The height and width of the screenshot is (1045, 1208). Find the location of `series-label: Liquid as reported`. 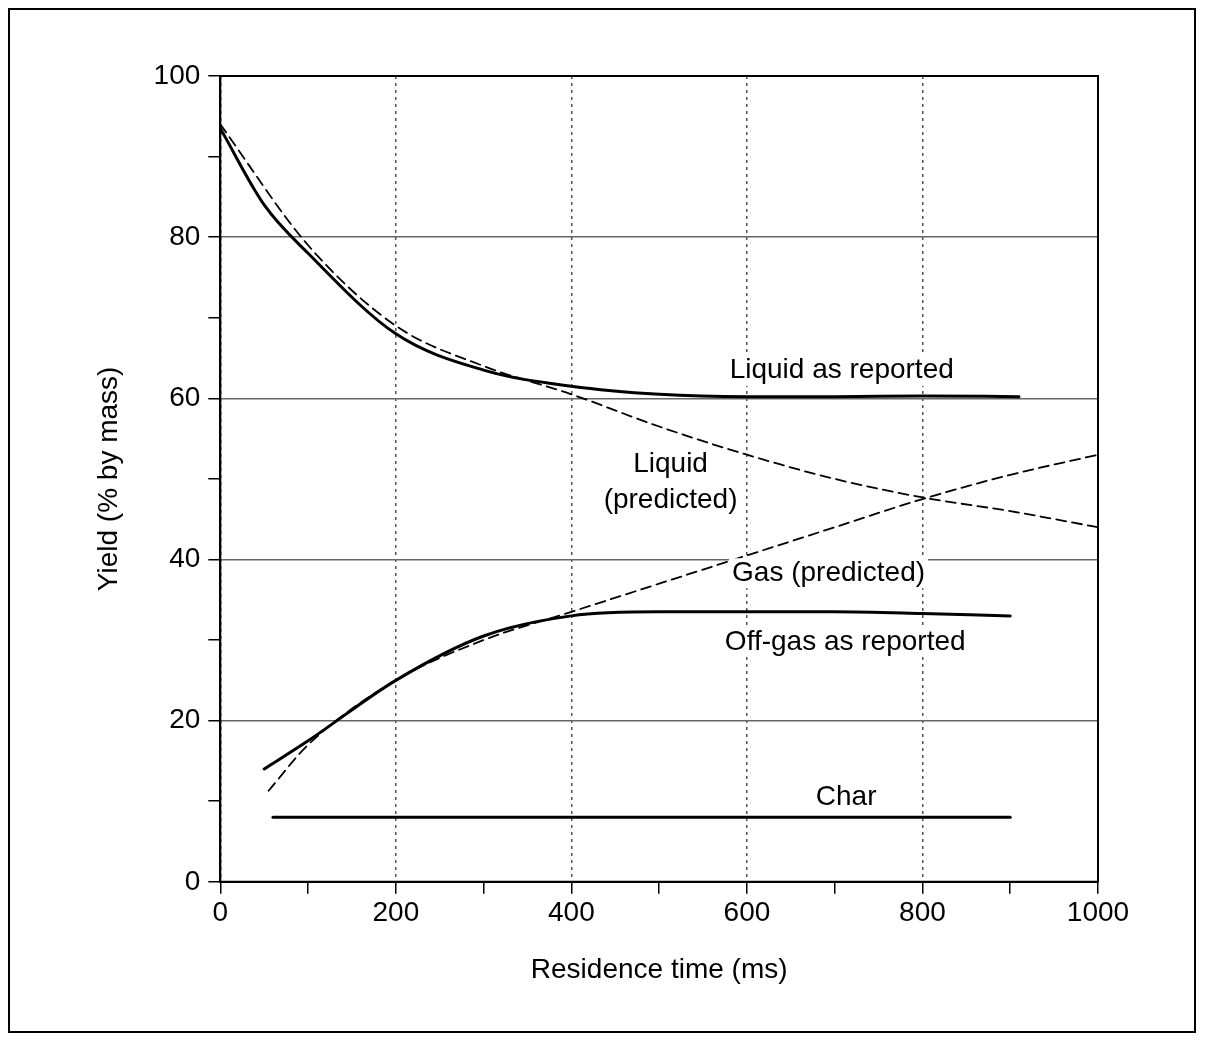

series-label: Liquid as reported is located at coordinates (841, 369).